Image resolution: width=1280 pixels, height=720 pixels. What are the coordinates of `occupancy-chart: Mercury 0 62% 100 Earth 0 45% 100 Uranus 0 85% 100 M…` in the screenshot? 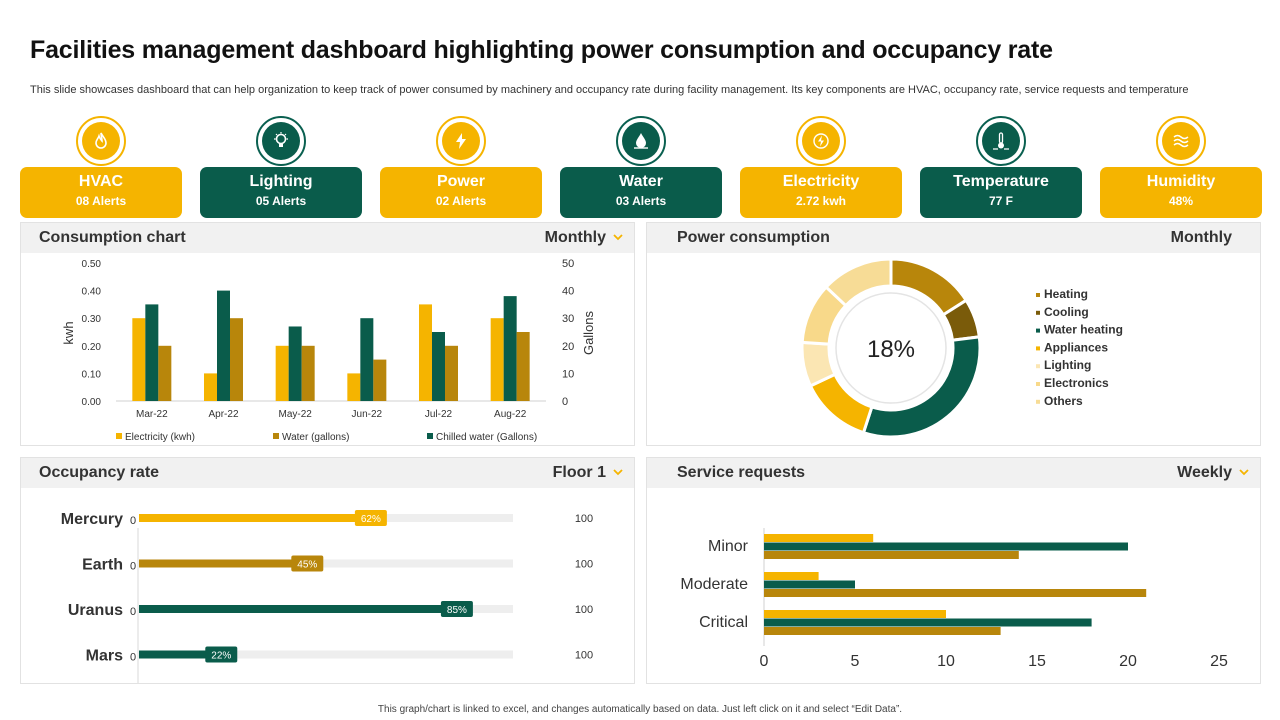 It's located at (327, 608).